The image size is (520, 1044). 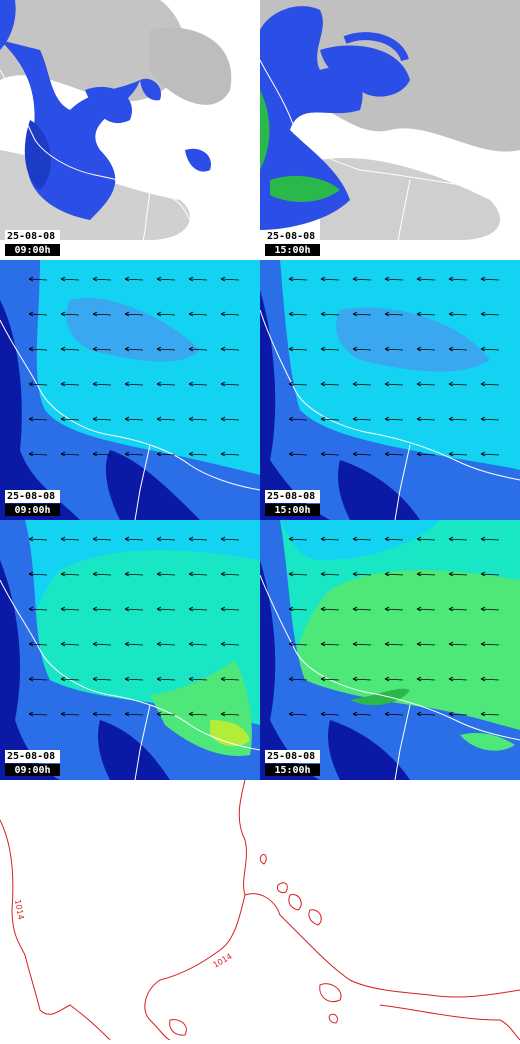 What do you see at coordinates (130, 130) in the screenshot?
I see `cloud-panel-0900: 25-08-08 09:00h` at bounding box center [130, 130].